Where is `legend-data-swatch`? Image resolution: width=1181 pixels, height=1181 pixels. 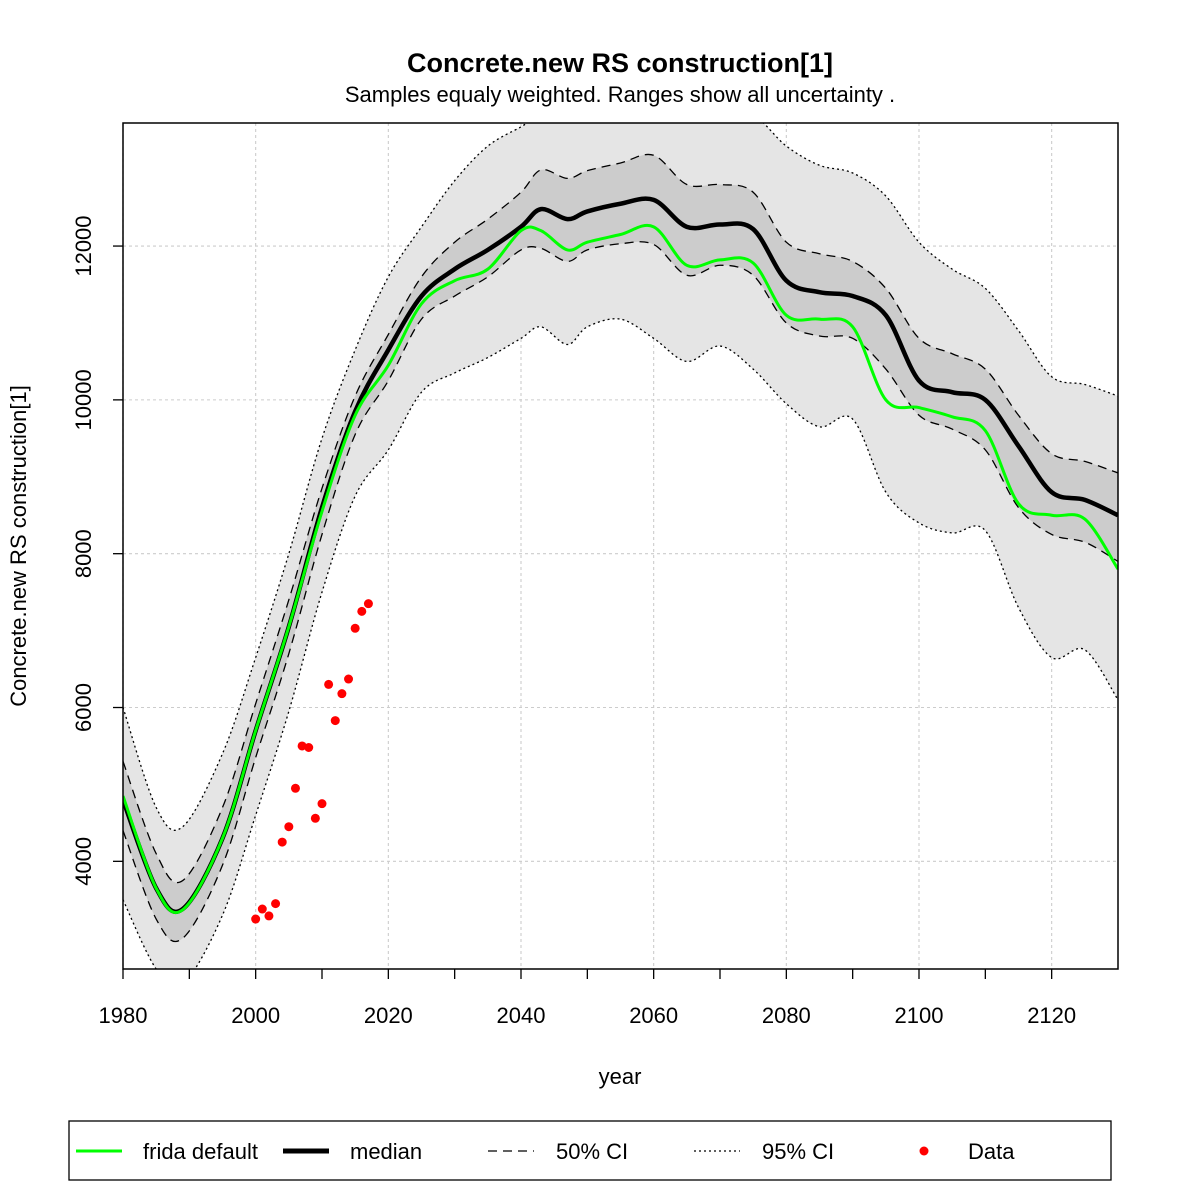 legend-data-swatch is located at coordinates (924, 1151).